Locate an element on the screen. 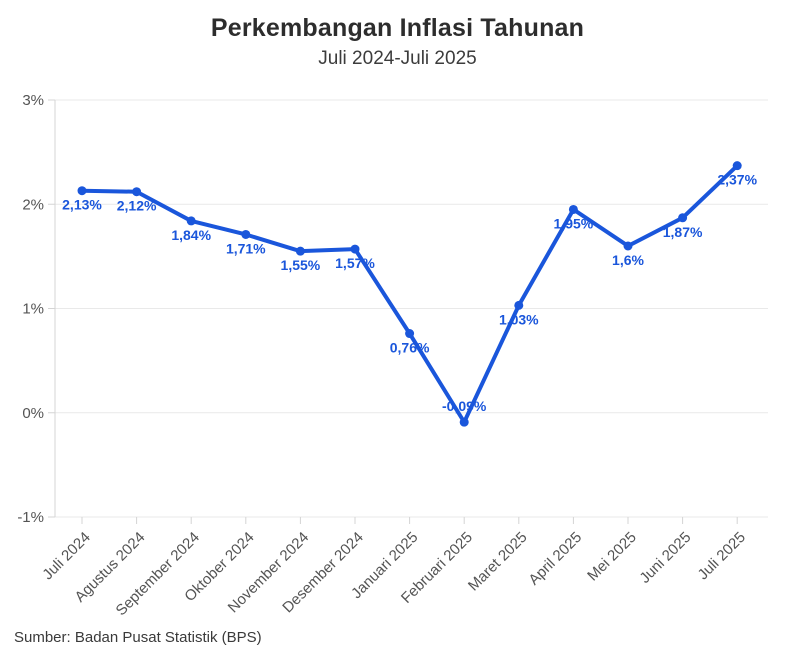  x-tick-label: Juli 2025 is located at coordinates (722, 556).